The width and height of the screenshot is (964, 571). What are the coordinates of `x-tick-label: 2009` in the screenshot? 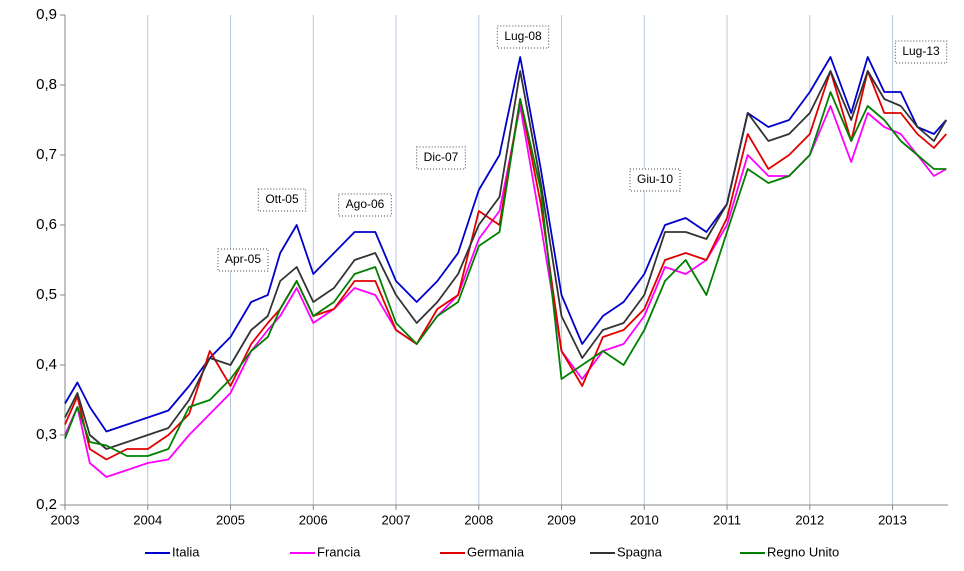 It's located at (561, 519).